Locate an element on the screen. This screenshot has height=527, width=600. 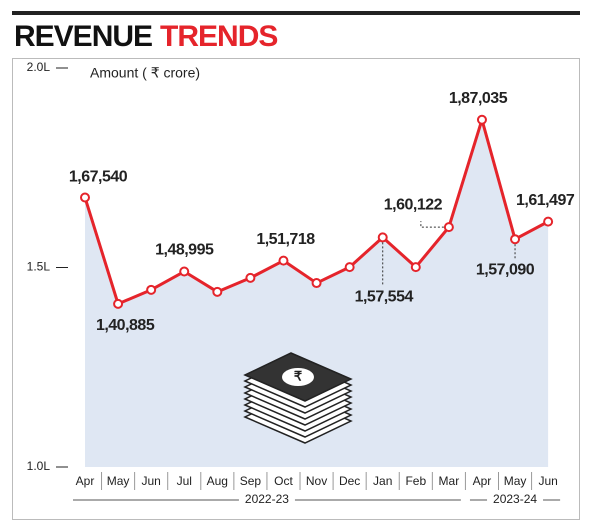
x-tick-label: Feb is located at coordinates (415, 481).